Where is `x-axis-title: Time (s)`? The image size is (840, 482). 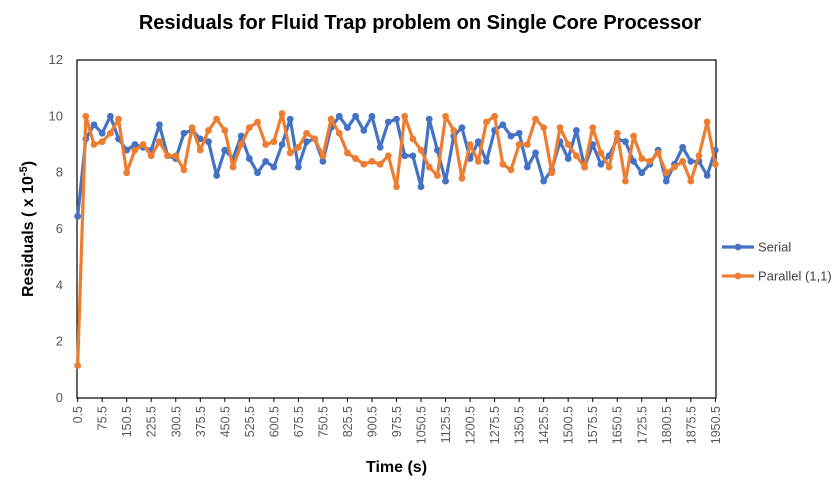 x-axis-title: Time (s) is located at coordinates (396, 467).